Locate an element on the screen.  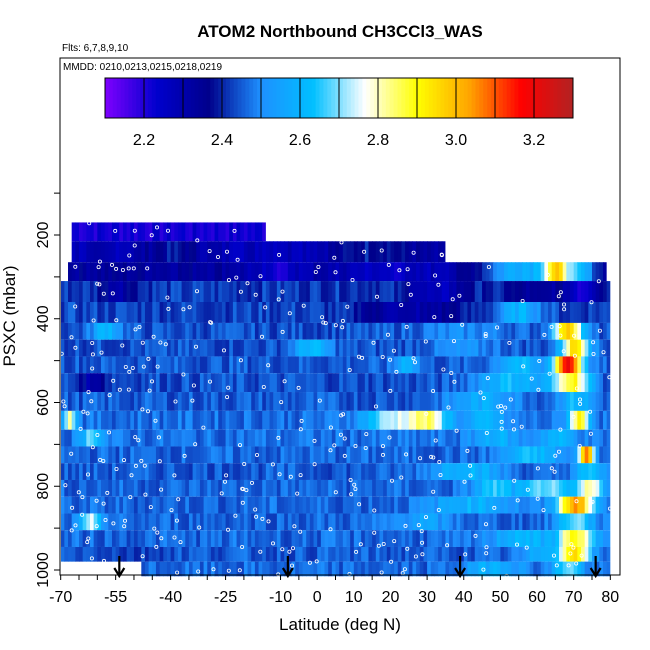
x-tick-label: 80 is located at coordinates (610, 597).